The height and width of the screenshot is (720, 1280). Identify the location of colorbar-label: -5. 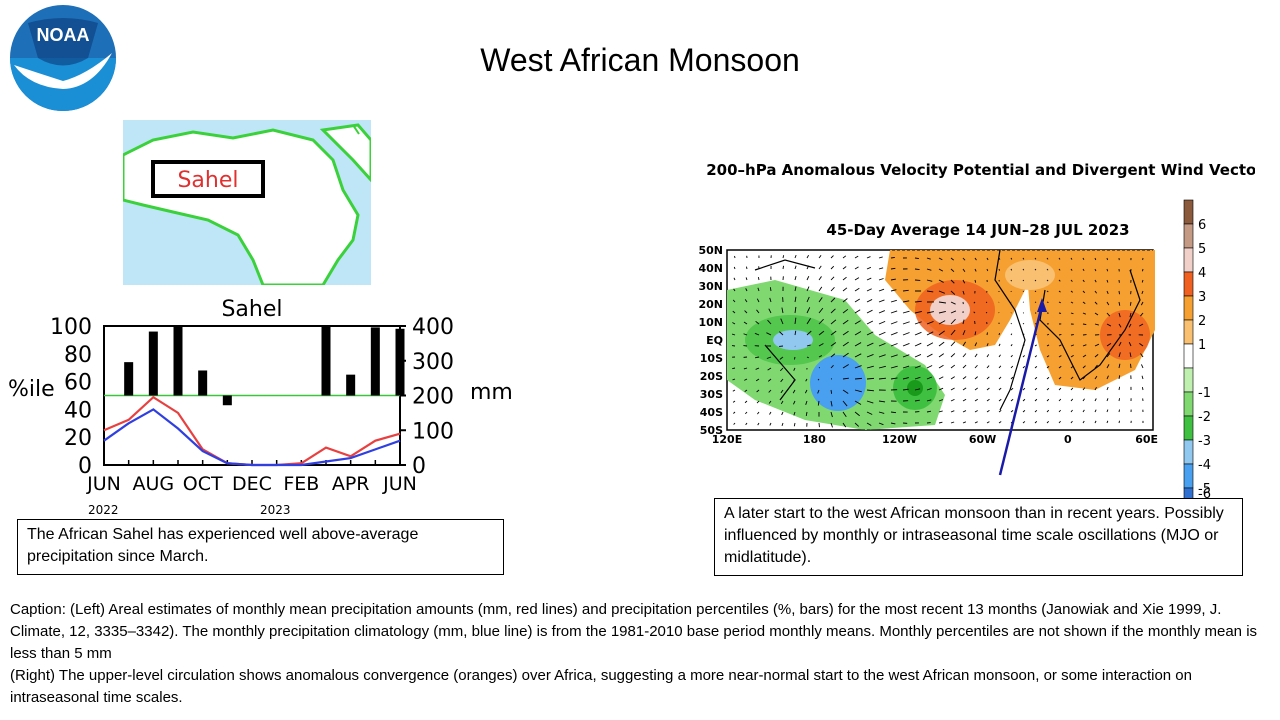
(1204, 489).